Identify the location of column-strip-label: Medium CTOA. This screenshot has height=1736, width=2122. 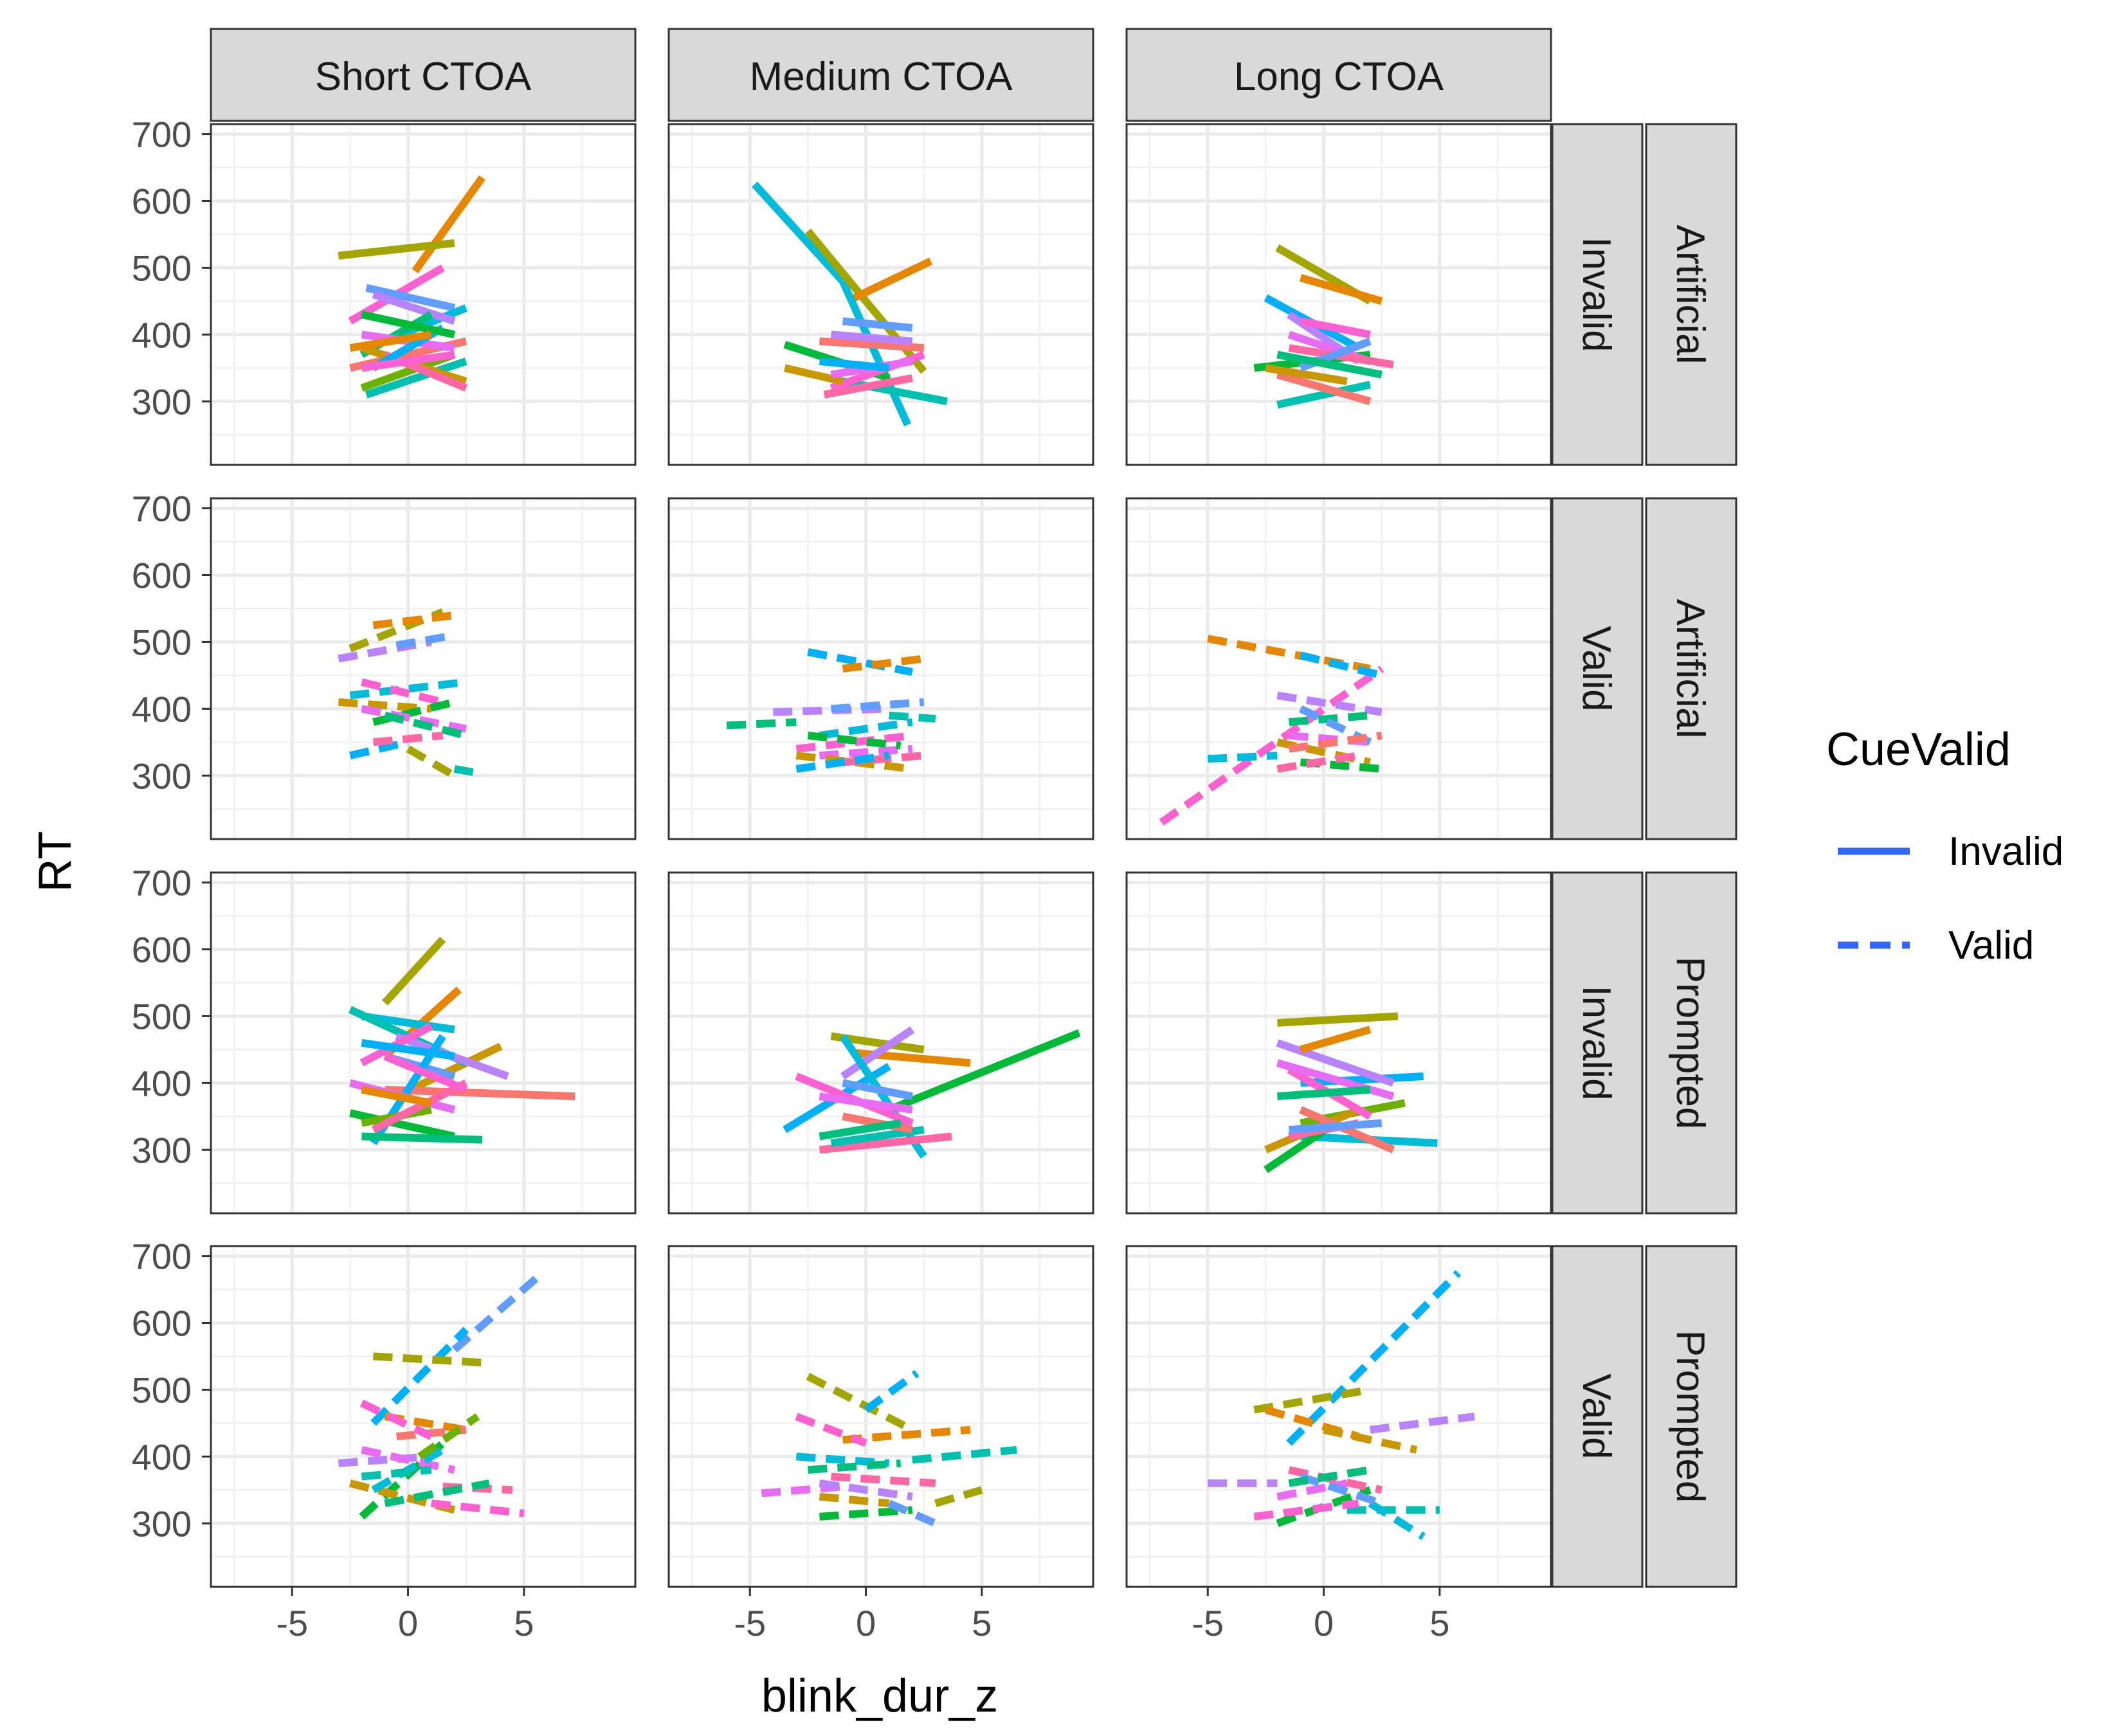
(881, 77).